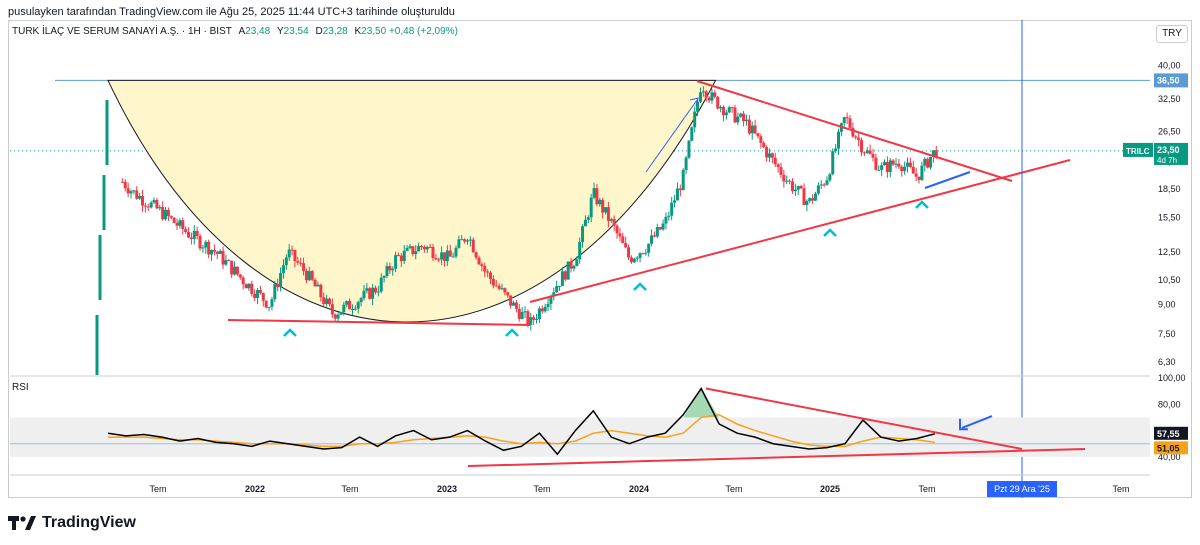 Image resolution: width=1200 pixels, height=545 pixels. Describe the element at coordinates (1169, 252) in the screenshot. I see `price-tick-label: 12,50` at that location.